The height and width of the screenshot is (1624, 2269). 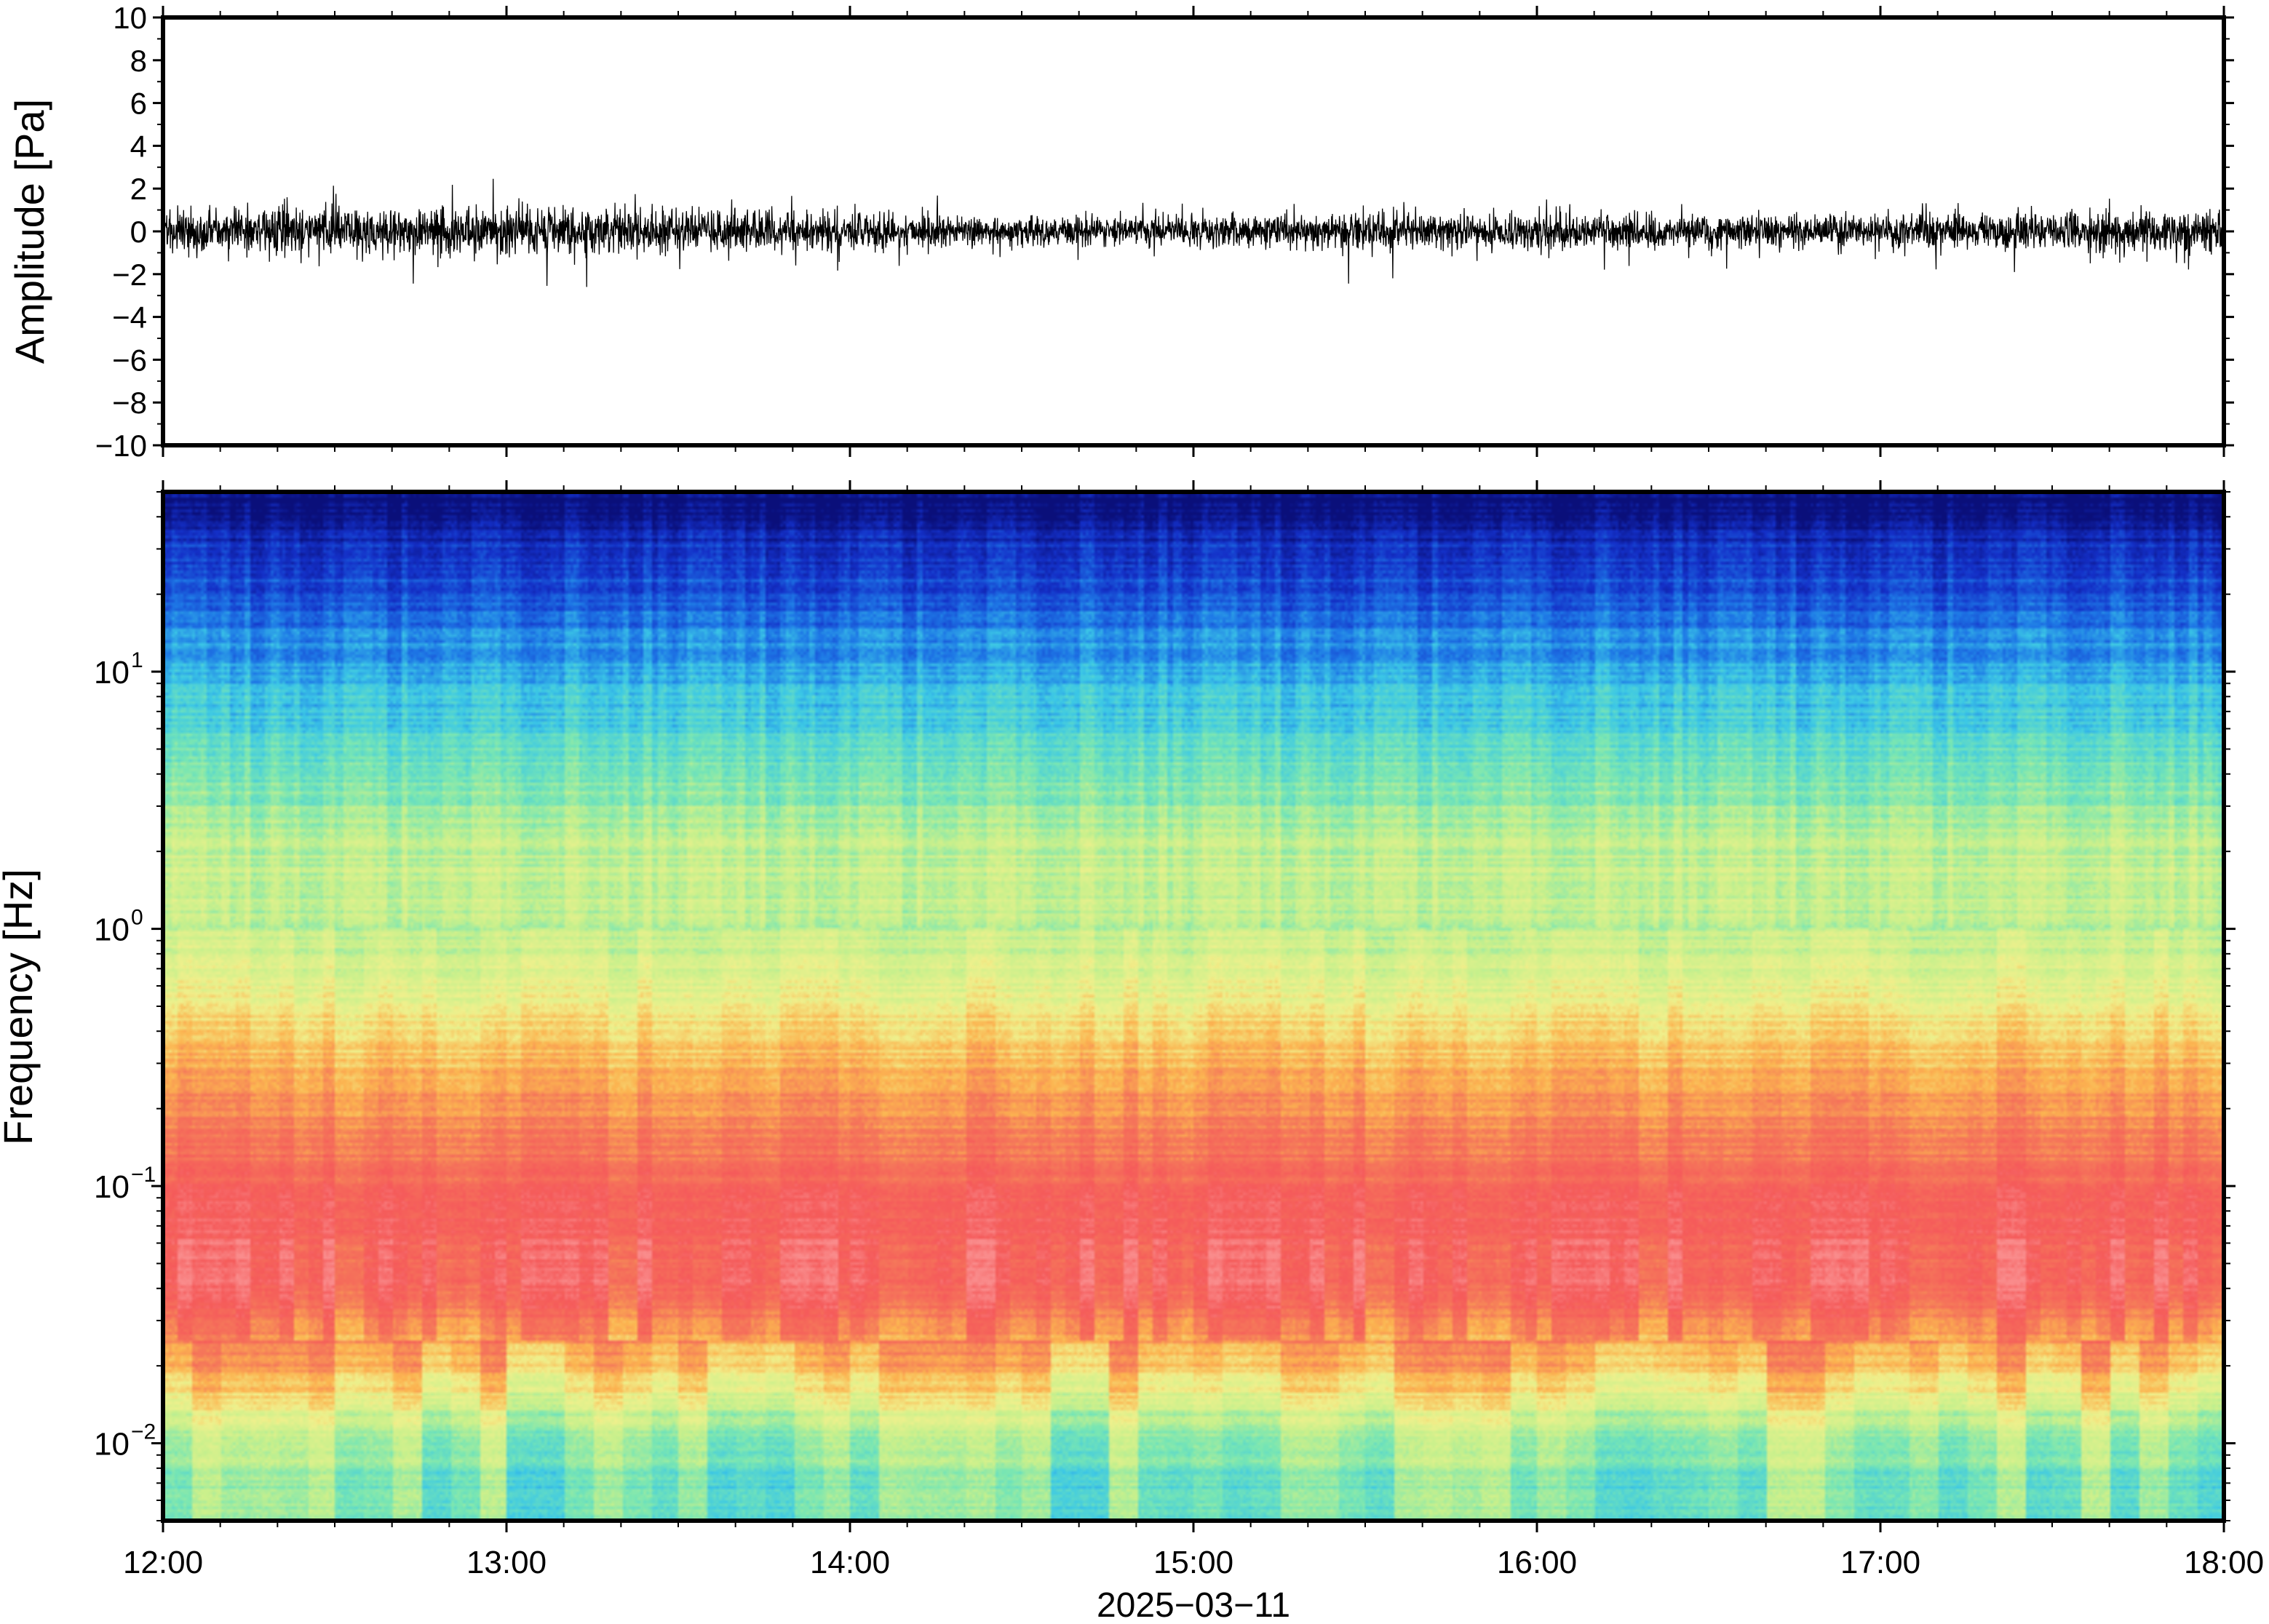 I want to click on spectrogram-y-tick-exponent: 0, so click(x=137, y=918).